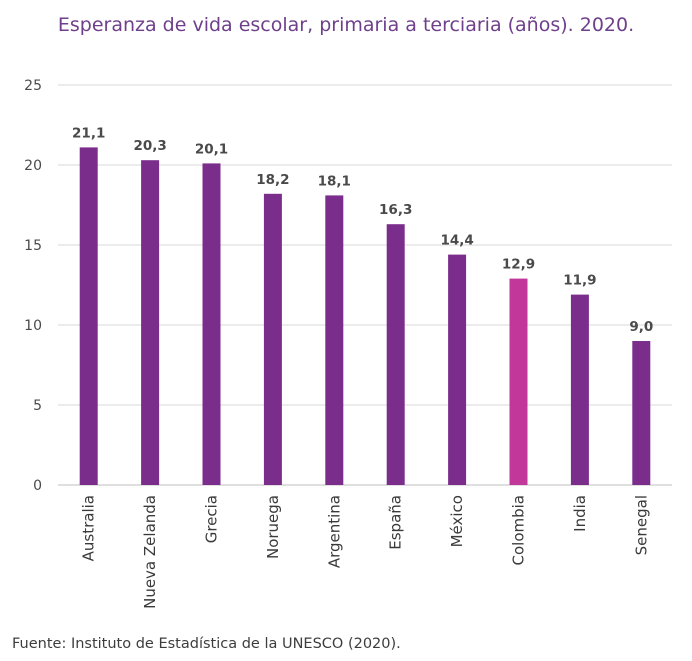 This screenshot has height=661, width=692. What do you see at coordinates (519, 530) in the screenshot?
I see `category-label: Colombia` at bounding box center [519, 530].